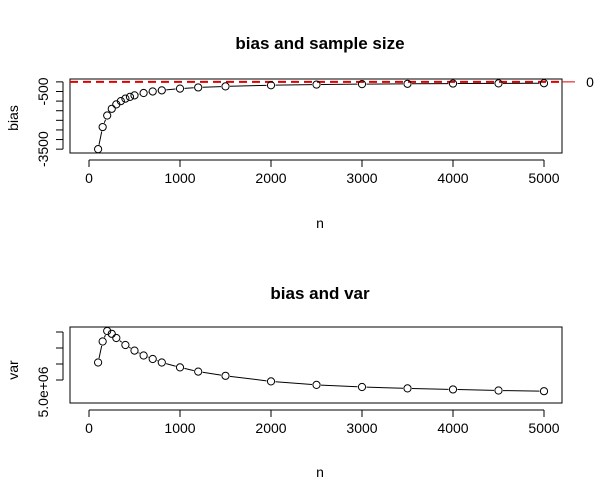  Describe the element at coordinates (320, 472) in the screenshot. I see `var-chart-xlabel: n` at that location.